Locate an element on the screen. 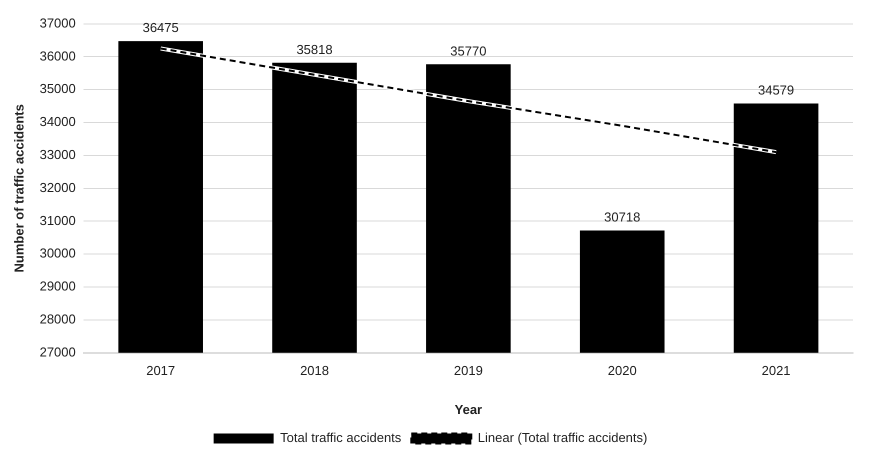 This screenshot has width=881, height=463. x-tick-label: 2020 is located at coordinates (622, 370).